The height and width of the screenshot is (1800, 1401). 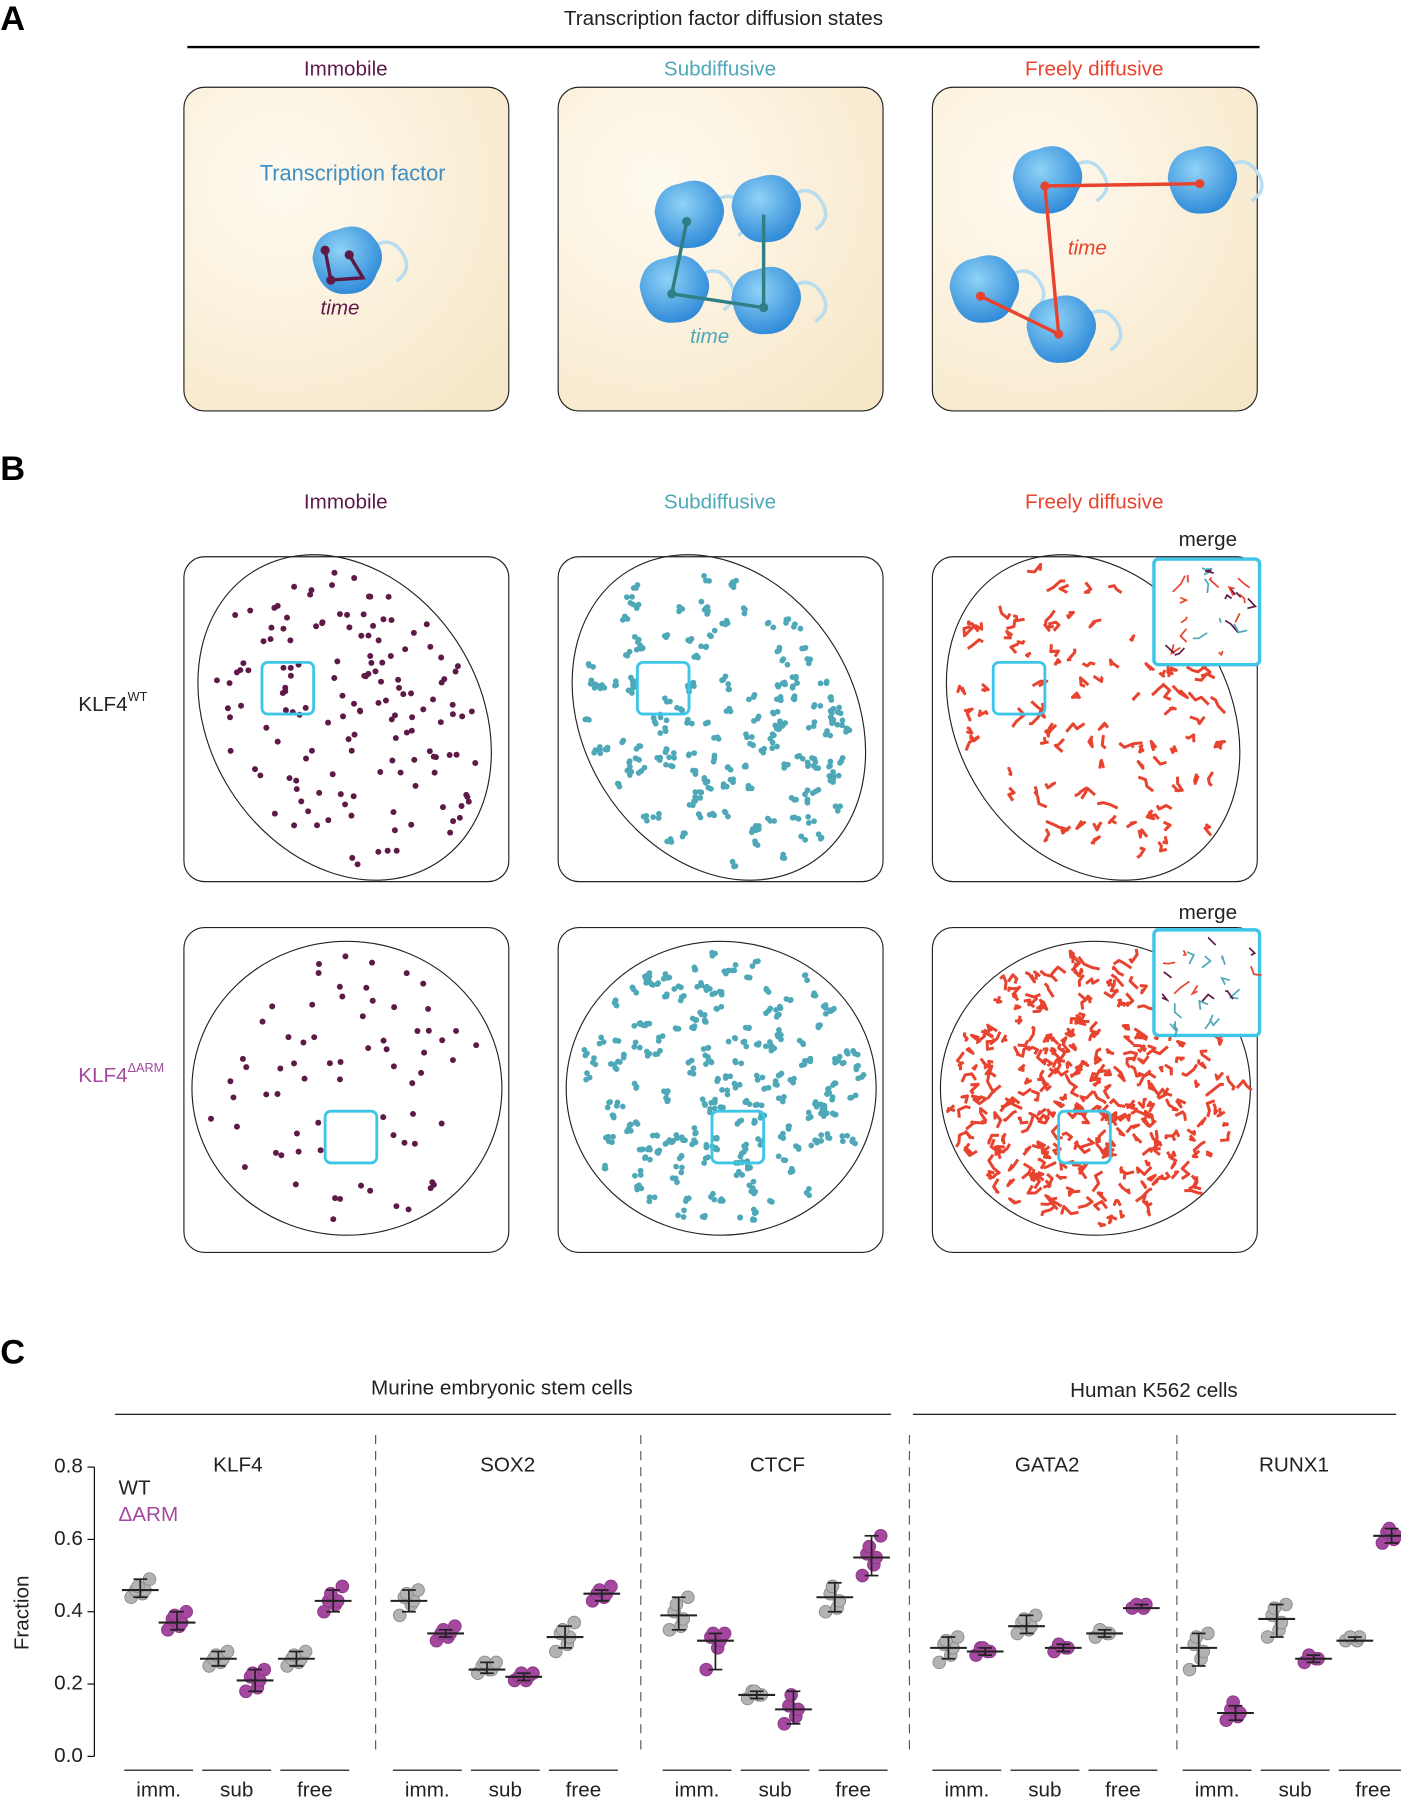 What do you see at coordinates (1084, 1137) in the screenshot?
I see `zoom-box` at bounding box center [1084, 1137].